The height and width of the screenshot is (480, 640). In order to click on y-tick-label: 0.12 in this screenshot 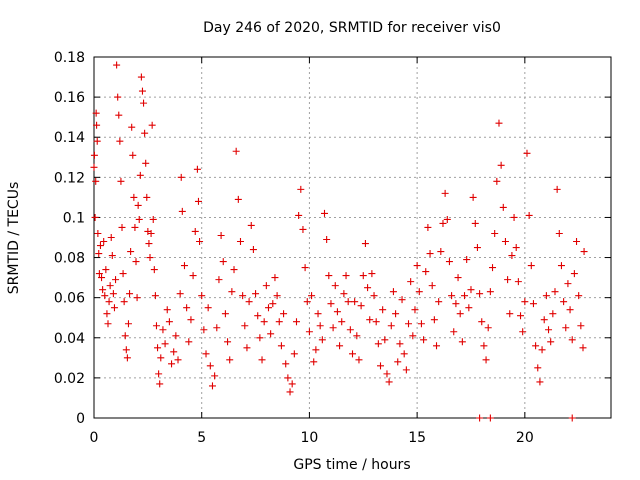, I will do `click(69, 178)`.